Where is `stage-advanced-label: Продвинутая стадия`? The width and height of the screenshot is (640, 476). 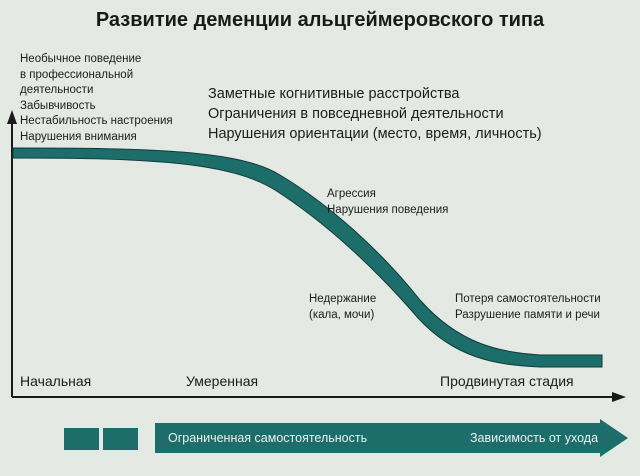
stage-advanced-label: Продвинутая стадия is located at coordinates (507, 381).